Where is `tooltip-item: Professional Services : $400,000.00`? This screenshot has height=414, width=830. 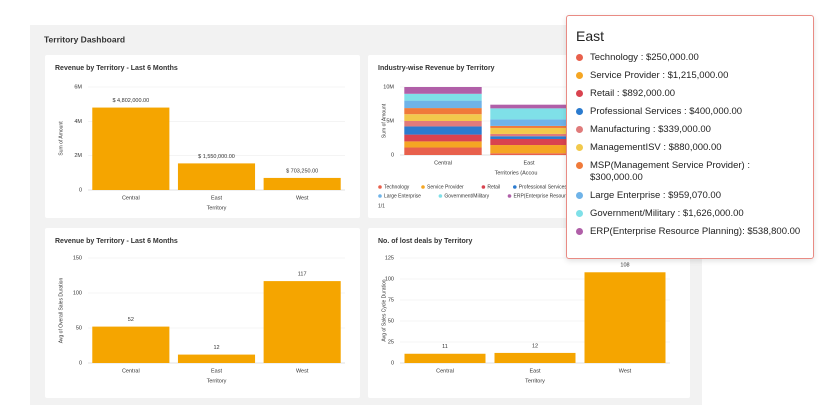
tooltip-item: Professional Services : $400,000.00 is located at coordinates (690, 112).